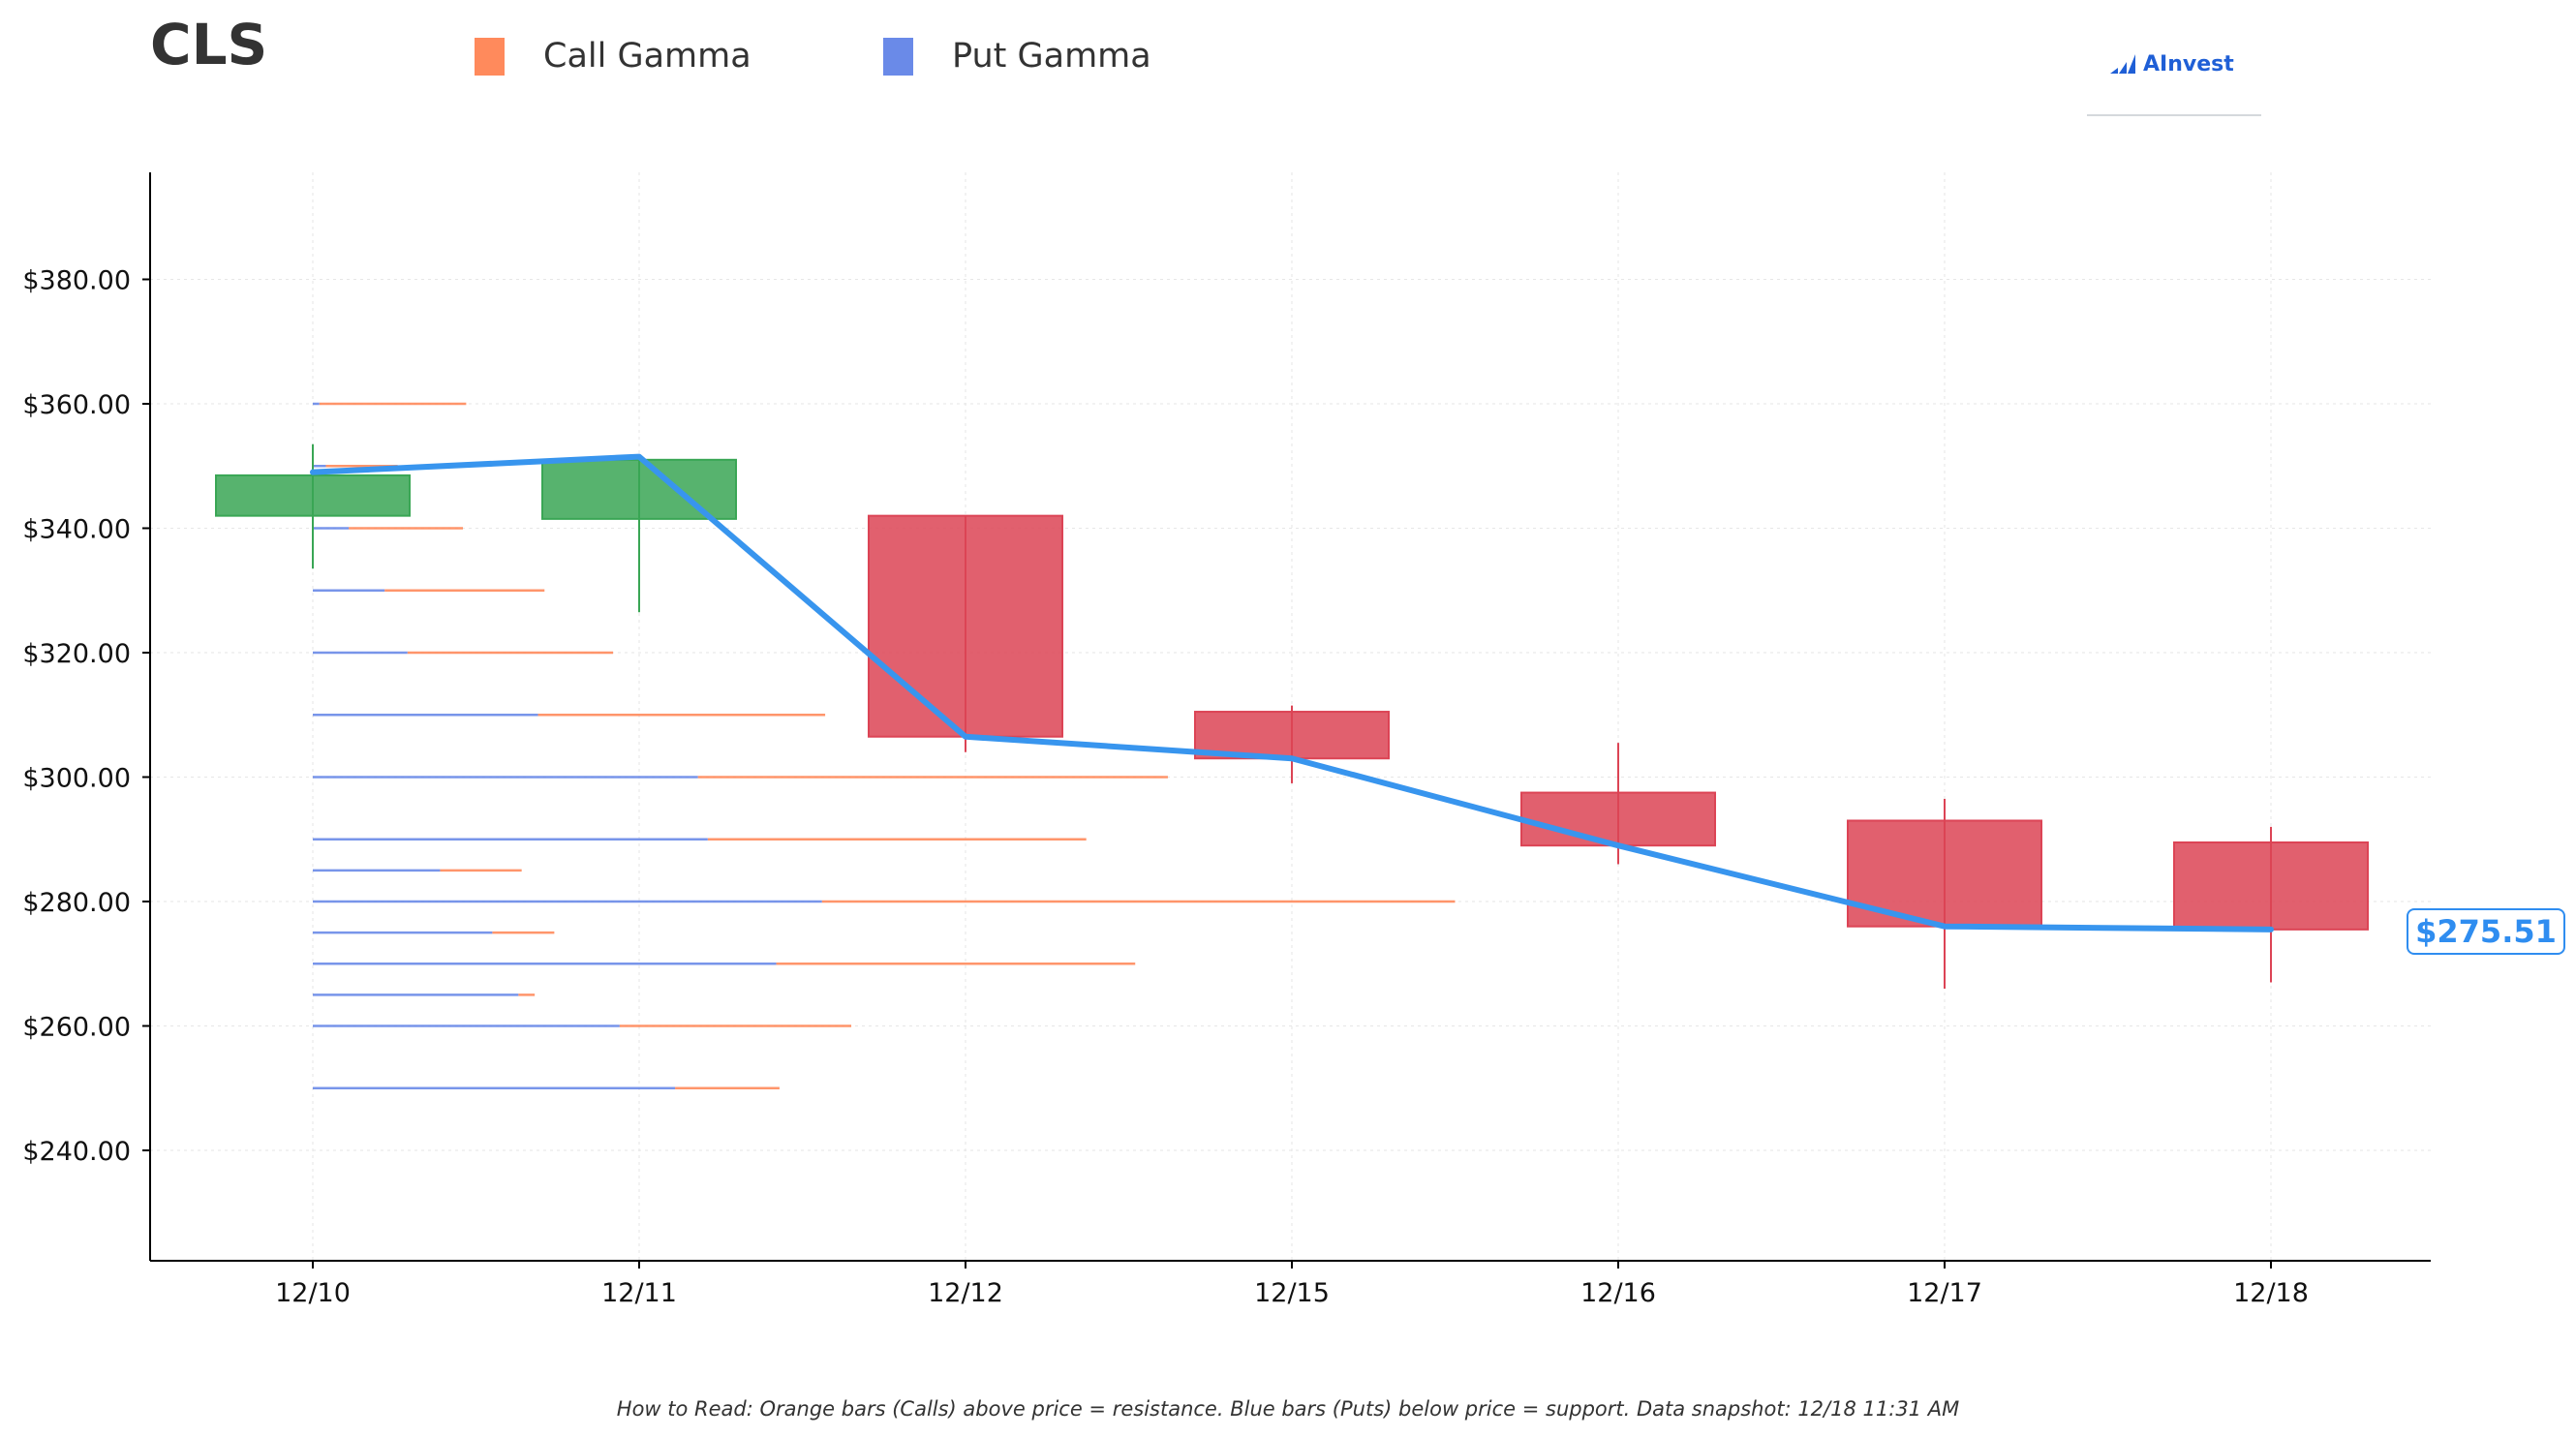  Describe the element at coordinates (1292, 1293) in the screenshot. I see `x-tick-label: 12/15` at that location.